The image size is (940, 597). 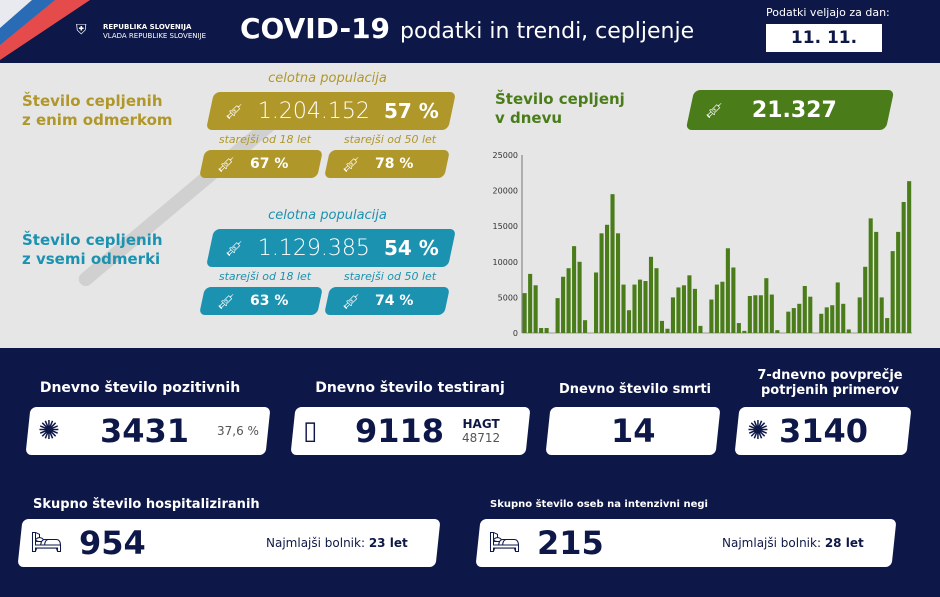 I want to click on value: 954, so click(x=112, y=543).